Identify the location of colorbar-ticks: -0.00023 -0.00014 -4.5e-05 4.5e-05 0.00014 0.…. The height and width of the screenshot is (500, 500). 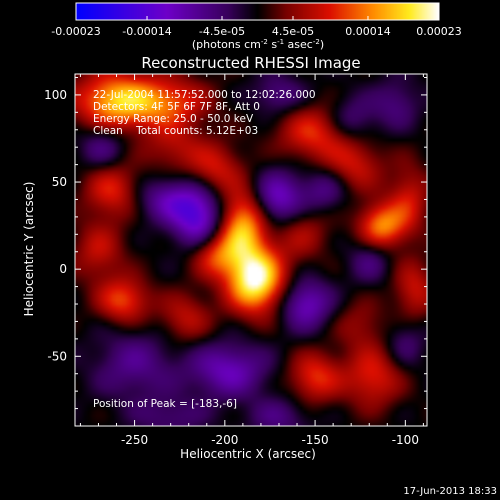
(256, 27).